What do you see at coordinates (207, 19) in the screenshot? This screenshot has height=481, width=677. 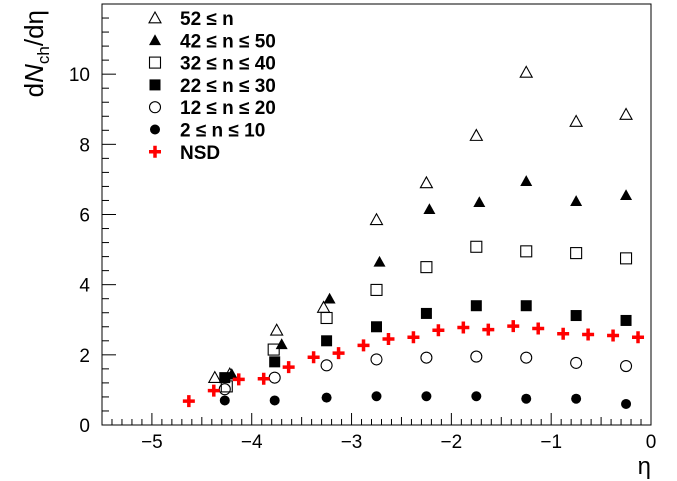 I see `legend-label: 52 ≤ n` at bounding box center [207, 19].